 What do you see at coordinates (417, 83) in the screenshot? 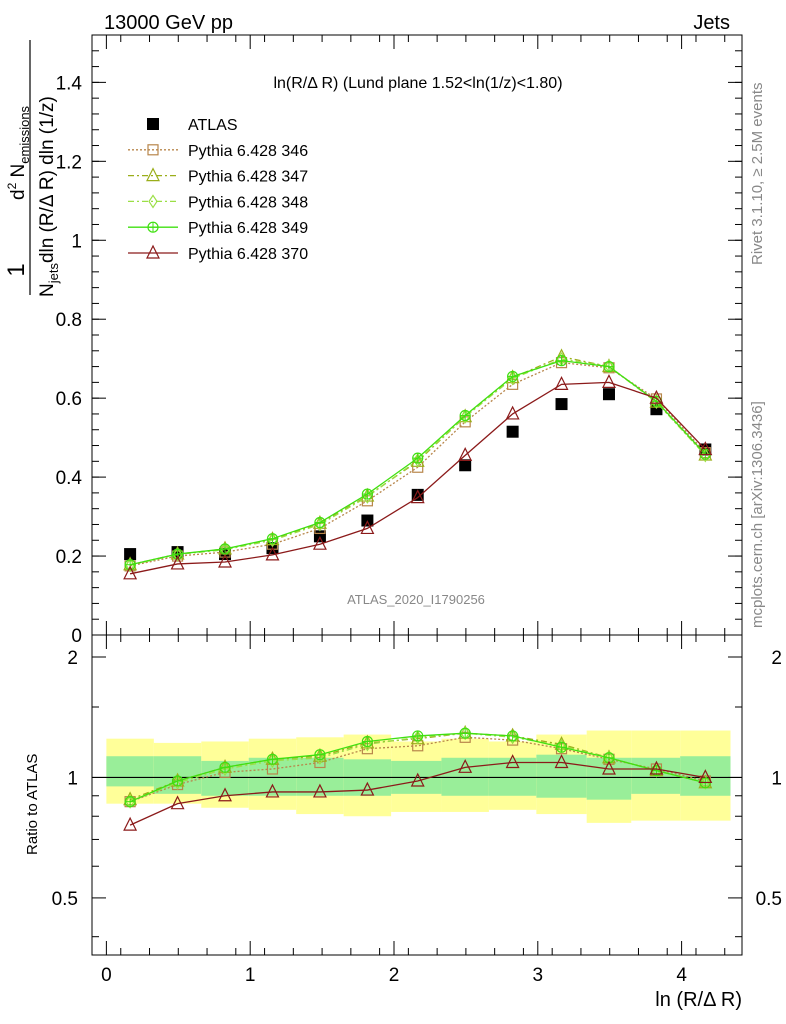
I see `main-chart-title: ln(R/Δ R) (Lund plane 1.52<ln(1/z)<1.80)` at bounding box center [417, 83].